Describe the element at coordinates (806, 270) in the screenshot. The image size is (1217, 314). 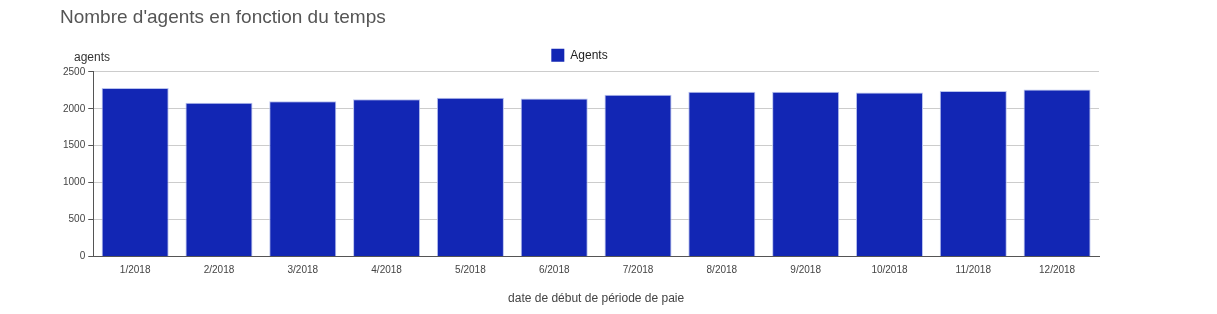
I see `x-tick-label: 9/2018` at that location.